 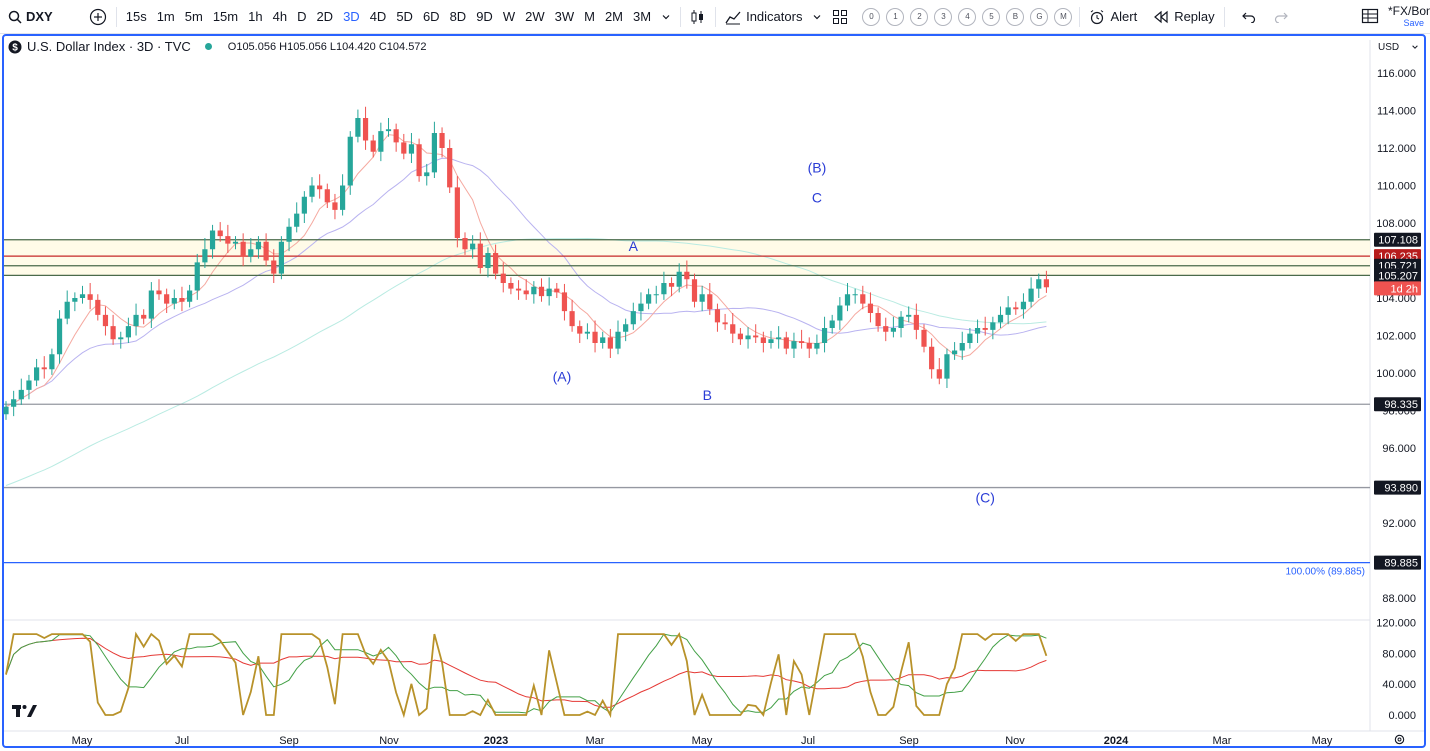 I want to click on oscillator-slow-line, so click(x=526, y=672).